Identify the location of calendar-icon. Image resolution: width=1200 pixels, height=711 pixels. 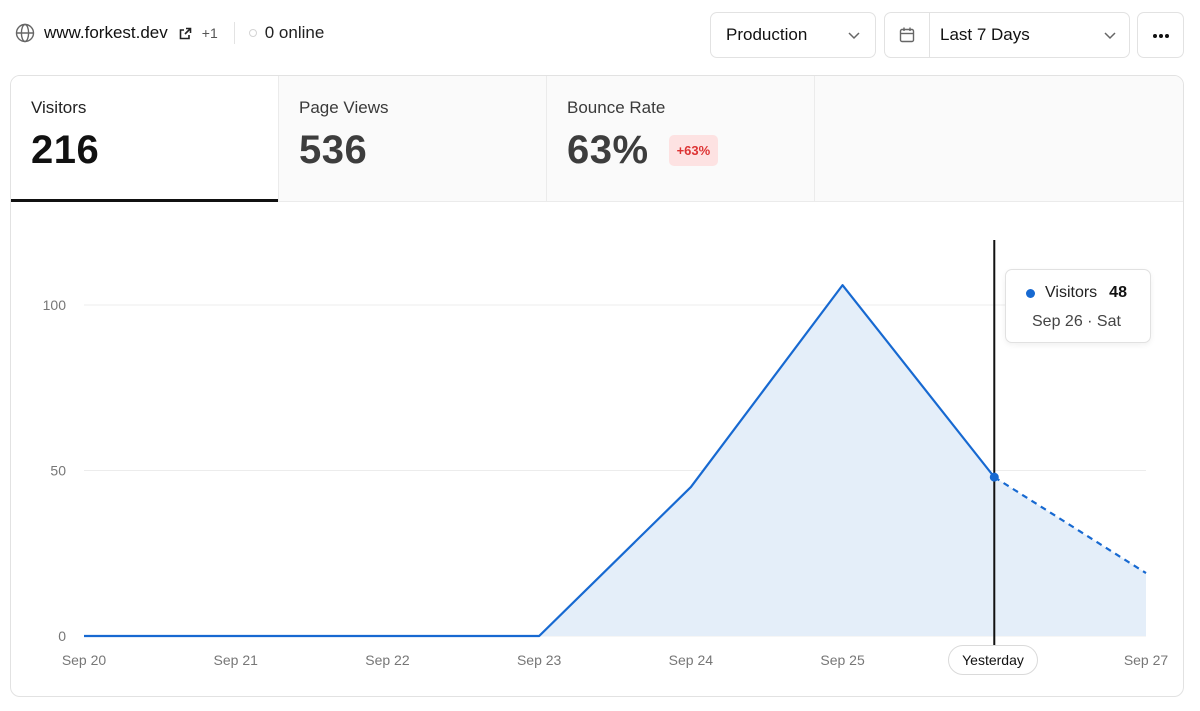
(907, 35).